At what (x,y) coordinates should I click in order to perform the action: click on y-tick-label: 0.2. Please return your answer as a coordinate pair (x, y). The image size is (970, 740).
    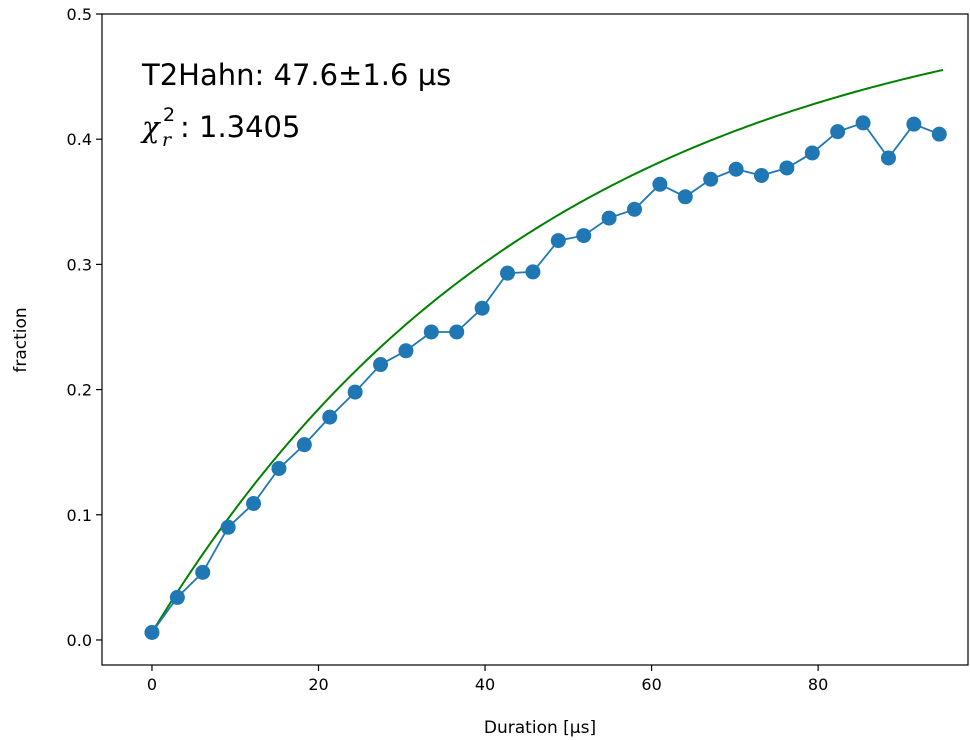
    Looking at the image, I should click on (79, 390).